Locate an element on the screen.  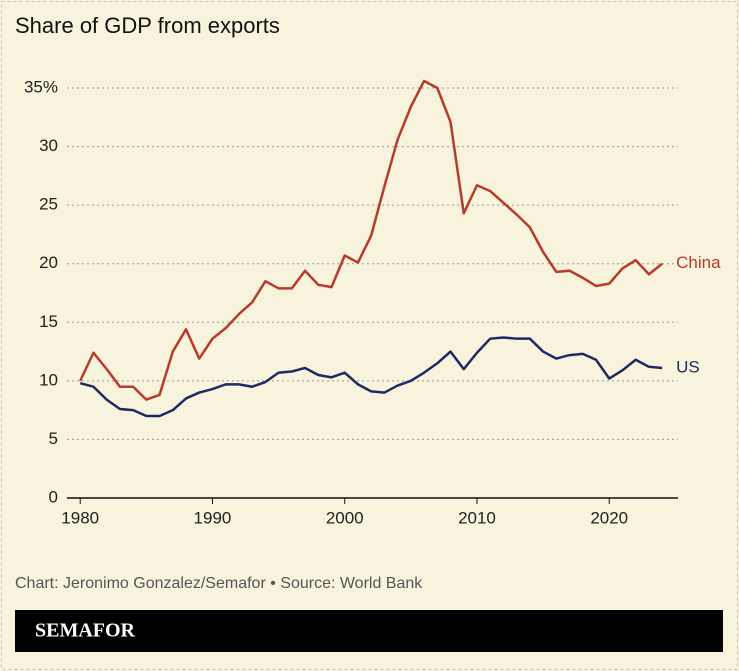
x-tick-label: 1990 is located at coordinates (213, 517).